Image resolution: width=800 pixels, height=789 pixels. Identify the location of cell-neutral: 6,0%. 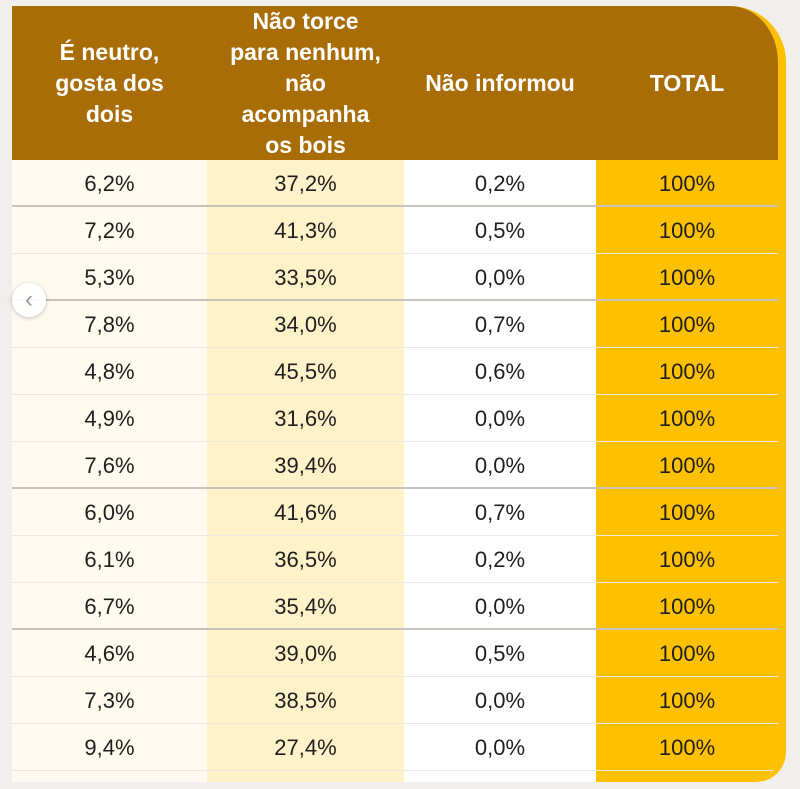
(109, 512).